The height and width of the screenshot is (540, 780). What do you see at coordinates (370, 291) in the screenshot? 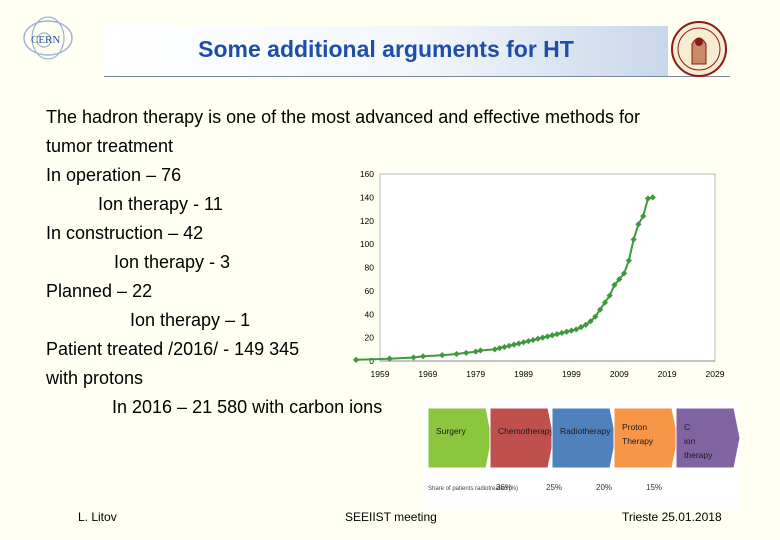
I see `y-tick-label: 60` at bounding box center [370, 291].